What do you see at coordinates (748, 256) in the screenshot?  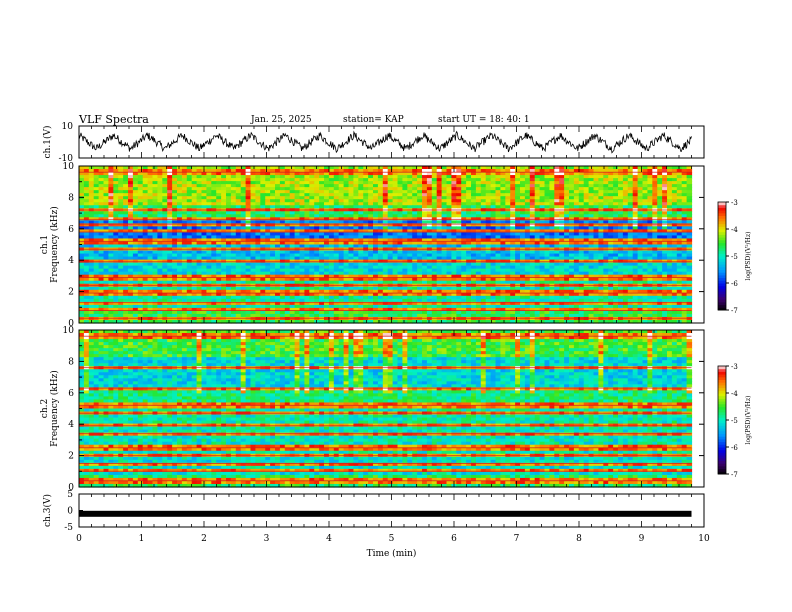 I see `ch1-spectrogram-colorbar-label: log(PSD)(V²/Hz)` at bounding box center [748, 256].